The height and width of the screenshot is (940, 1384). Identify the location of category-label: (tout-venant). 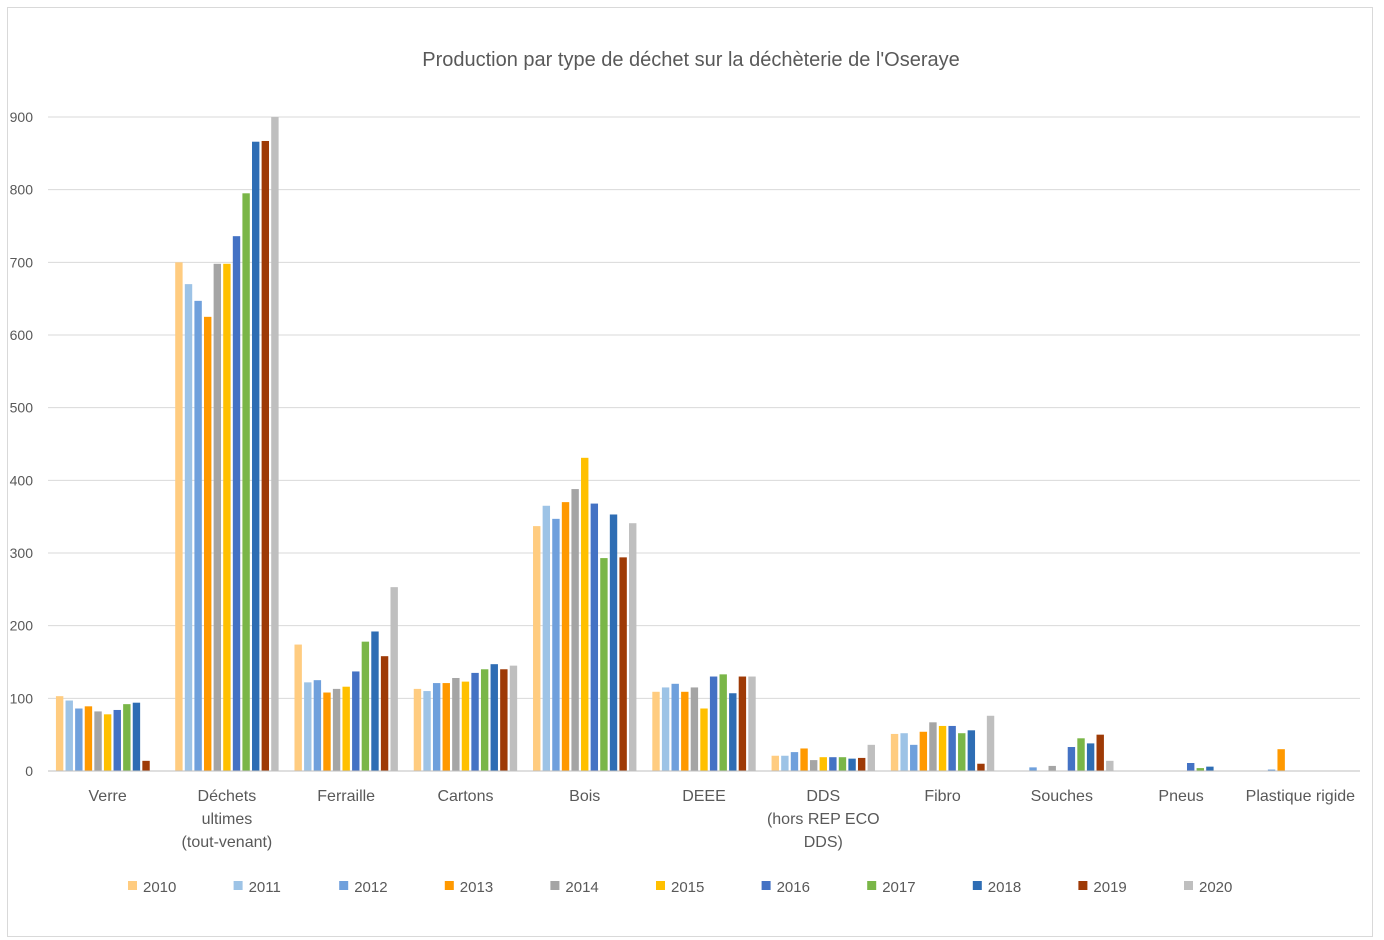
(227, 842).